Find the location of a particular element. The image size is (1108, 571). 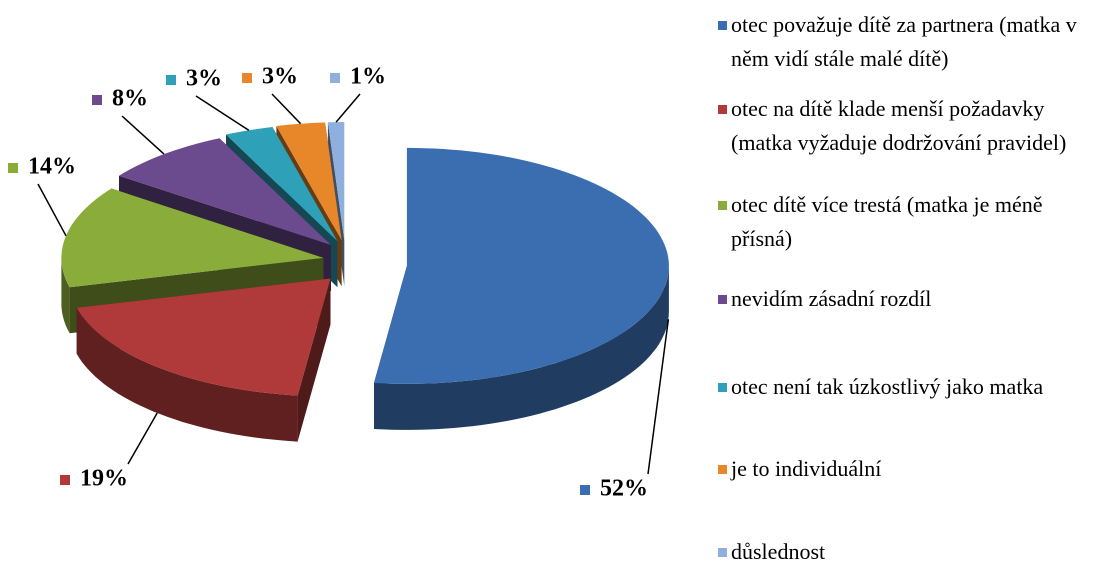

legend-label: nevidím zásadní rozdíl is located at coordinates (831, 298).